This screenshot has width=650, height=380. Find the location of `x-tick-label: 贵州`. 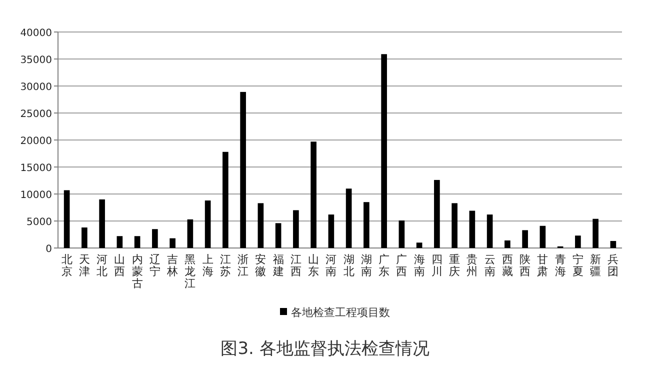

x-tick-label: 贵州 is located at coordinates (472, 265).